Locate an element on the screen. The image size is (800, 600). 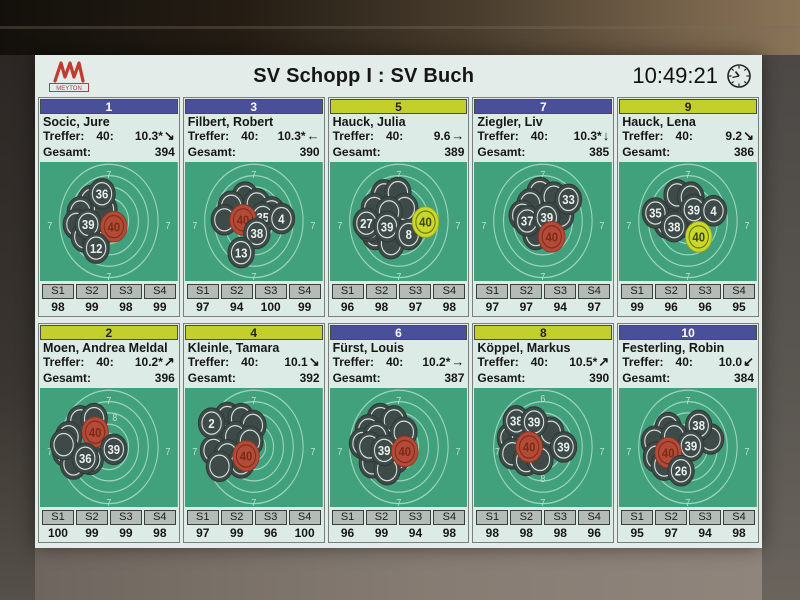
series-column-header: S2 is located at coordinates (381, 291).